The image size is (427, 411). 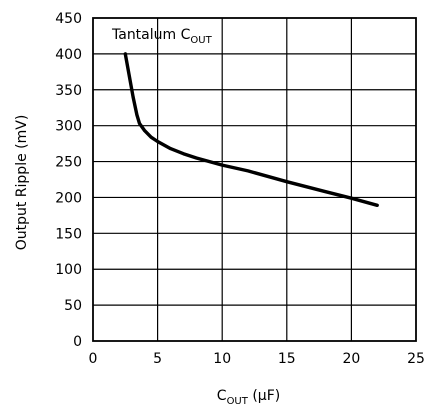 What do you see at coordinates (68, 198) in the screenshot?
I see `y-tick-label: 200` at bounding box center [68, 198].